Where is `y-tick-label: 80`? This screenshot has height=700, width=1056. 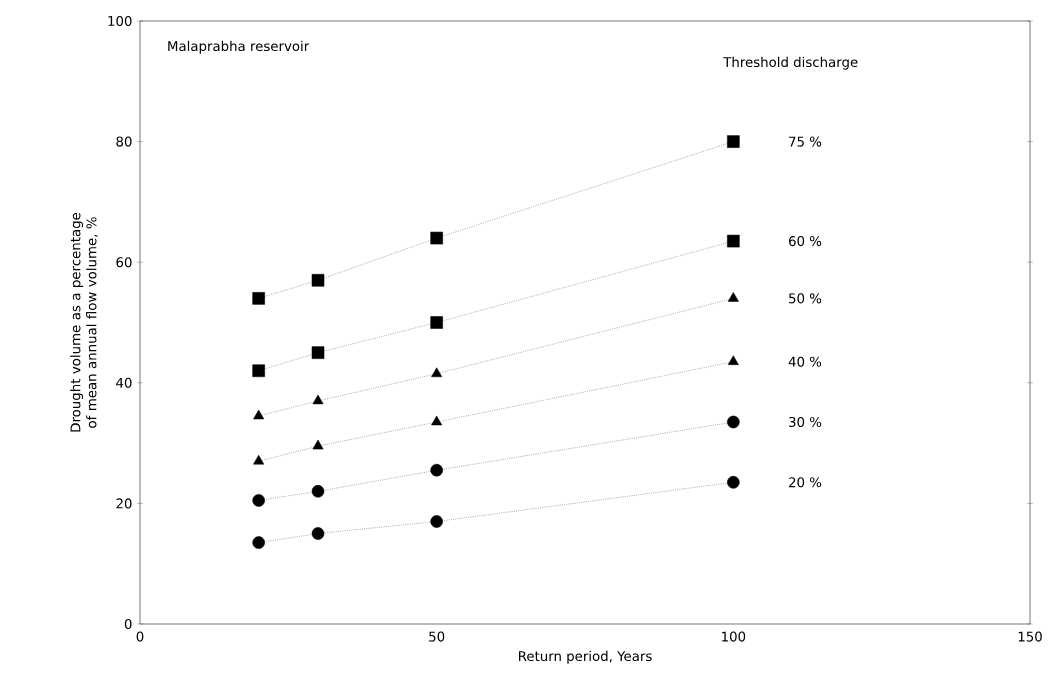 y-tick-label: 80 is located at coordinates (124, 141).